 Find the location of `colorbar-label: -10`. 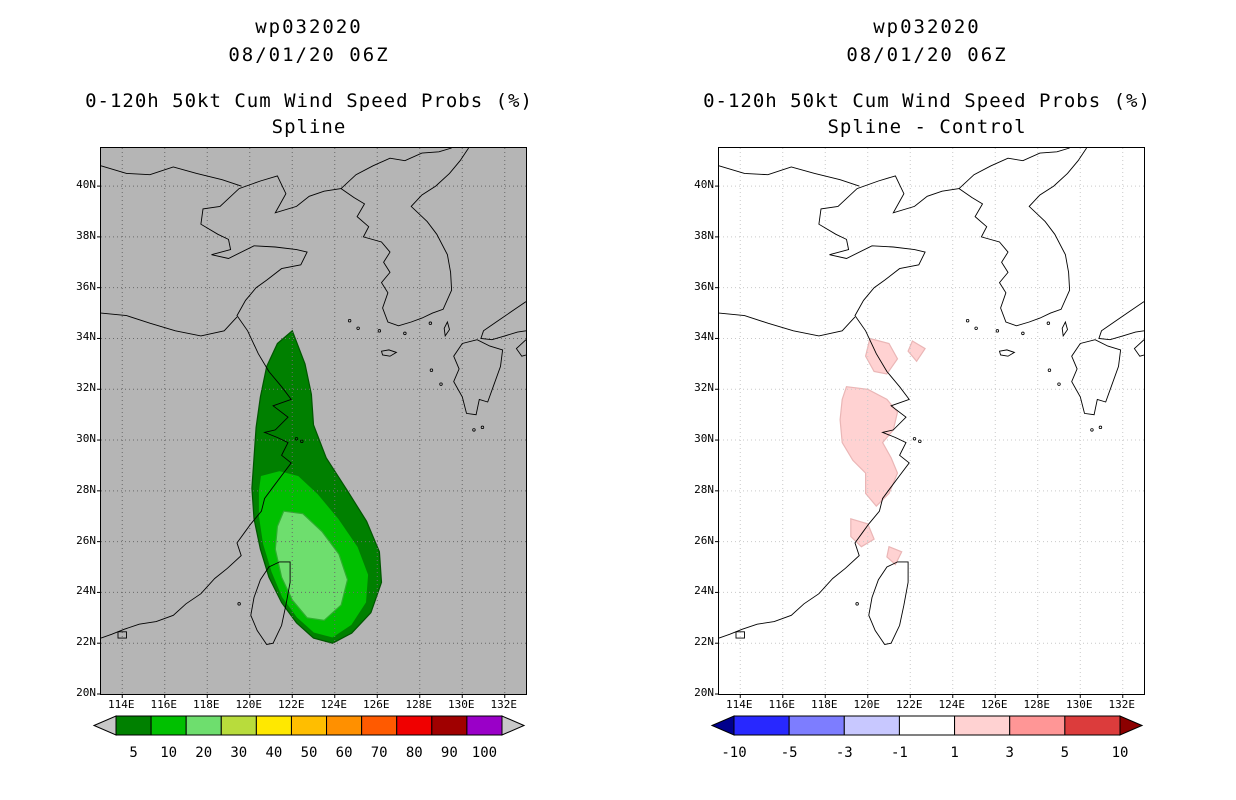

colorbar-label: -10 is located at coordinates (733, 753).